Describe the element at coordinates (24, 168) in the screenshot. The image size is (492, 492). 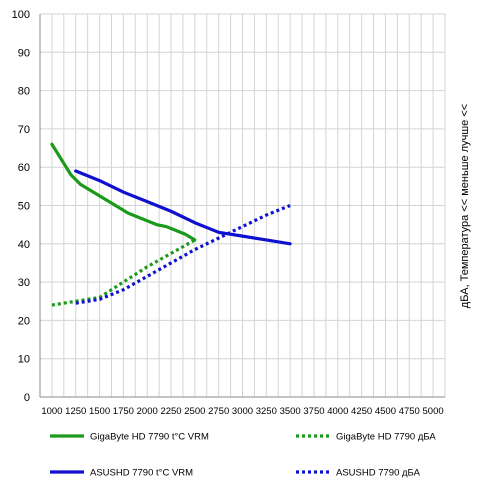
I see `y-tick-label: 60` at that location.